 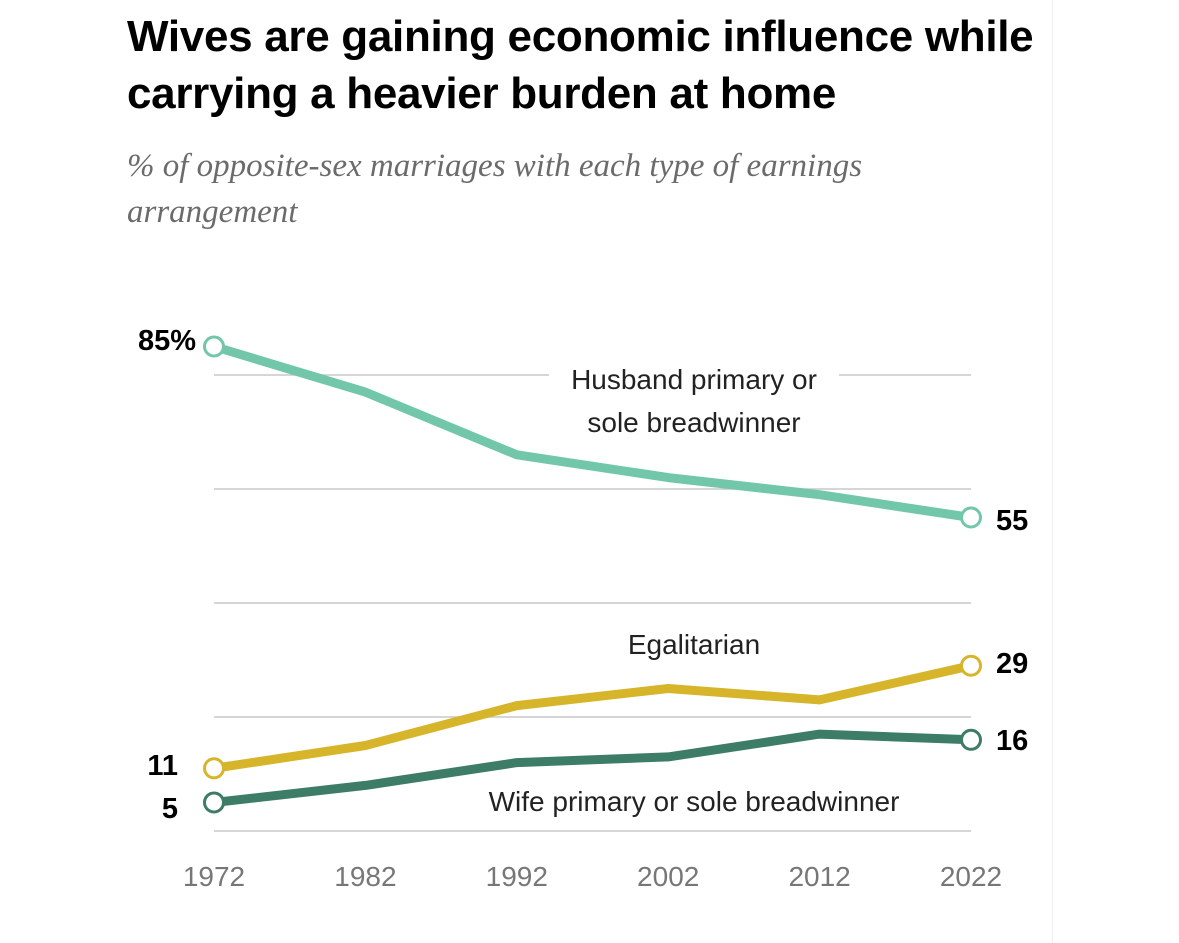 I want to click on series-name-label-0-line-0: Husband primary or, so click(x=694, y=379).